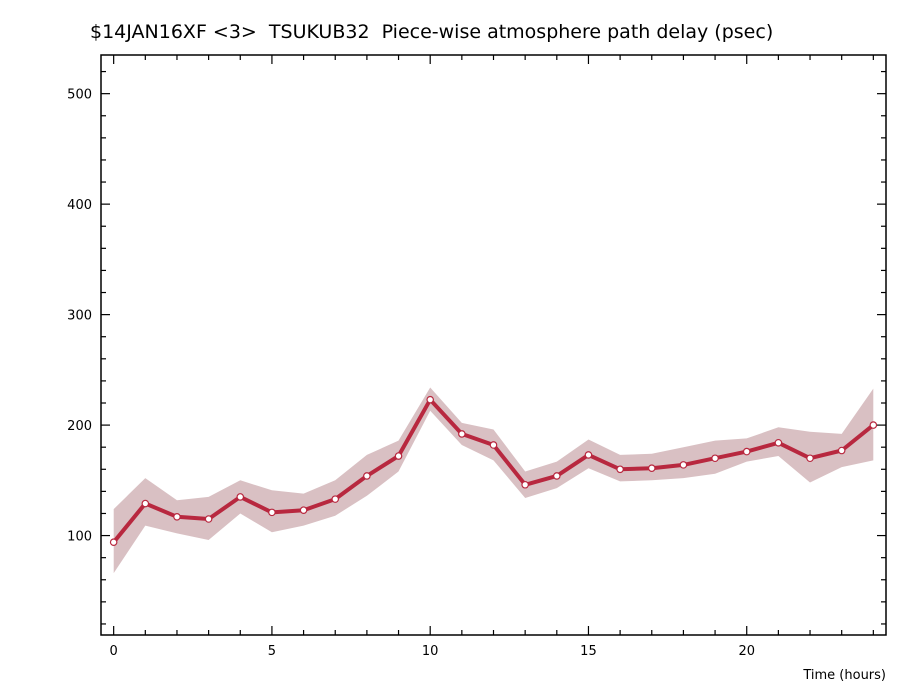 The width and height of the screenshot is (905, 687). I want to click on x-tick-label: 20, so click(746, 651).